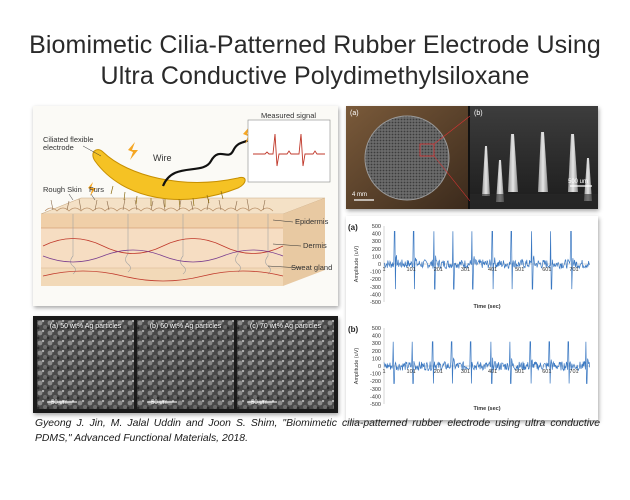  What do you see at coordinates (315, 245) in the screenshot?
I see `dermis-label: Dermis` at bounding box center [315, 245].